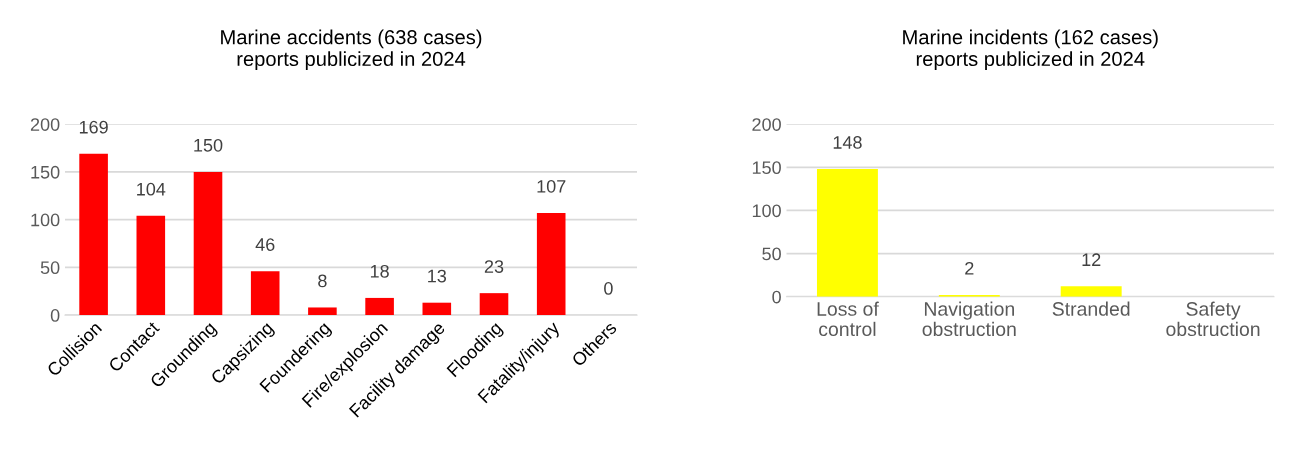 This screenshot has height=460, width=1300. Describe the element at coordinates (969, 319) in the screenshot. I see `x-tick-label: Navigation obstruction` at that location.